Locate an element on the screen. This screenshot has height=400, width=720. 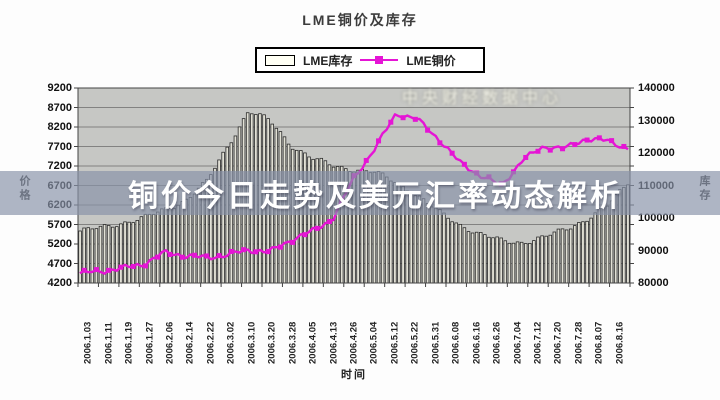
x-tick-label: 2006.3.10 is located at coordinates (252, 342).